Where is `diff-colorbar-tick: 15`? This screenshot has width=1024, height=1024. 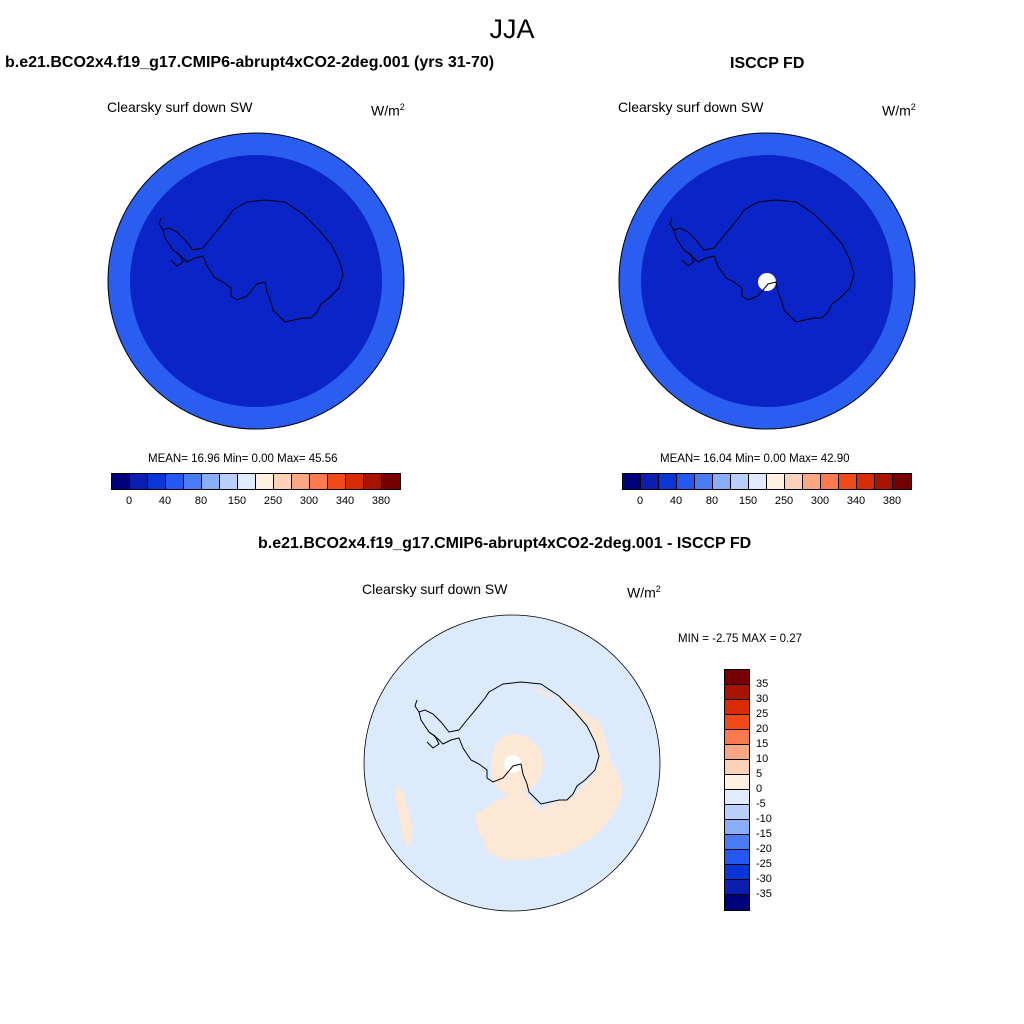
diff-colorbar-tick: 15 is located at coordinates (762, 744).